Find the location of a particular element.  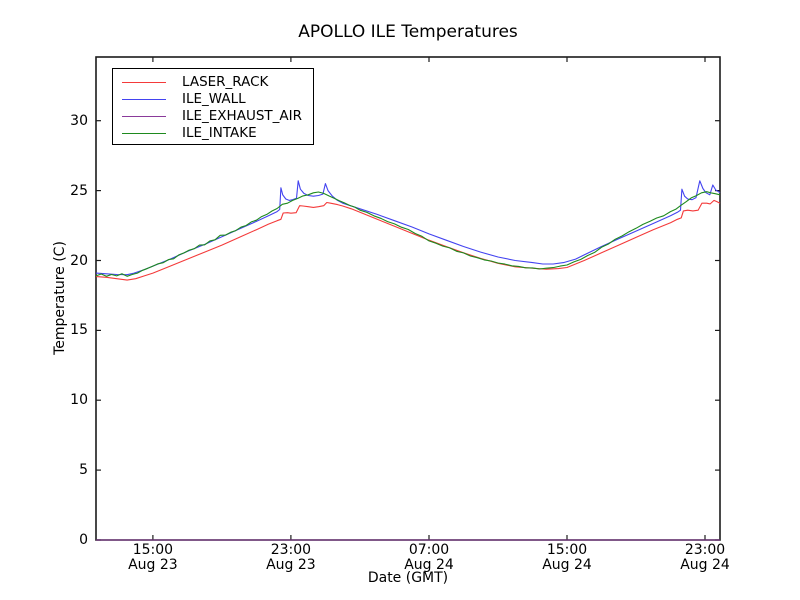

x-tick-label: 07:00 Aug 24 is located at coordinates (429, 558).